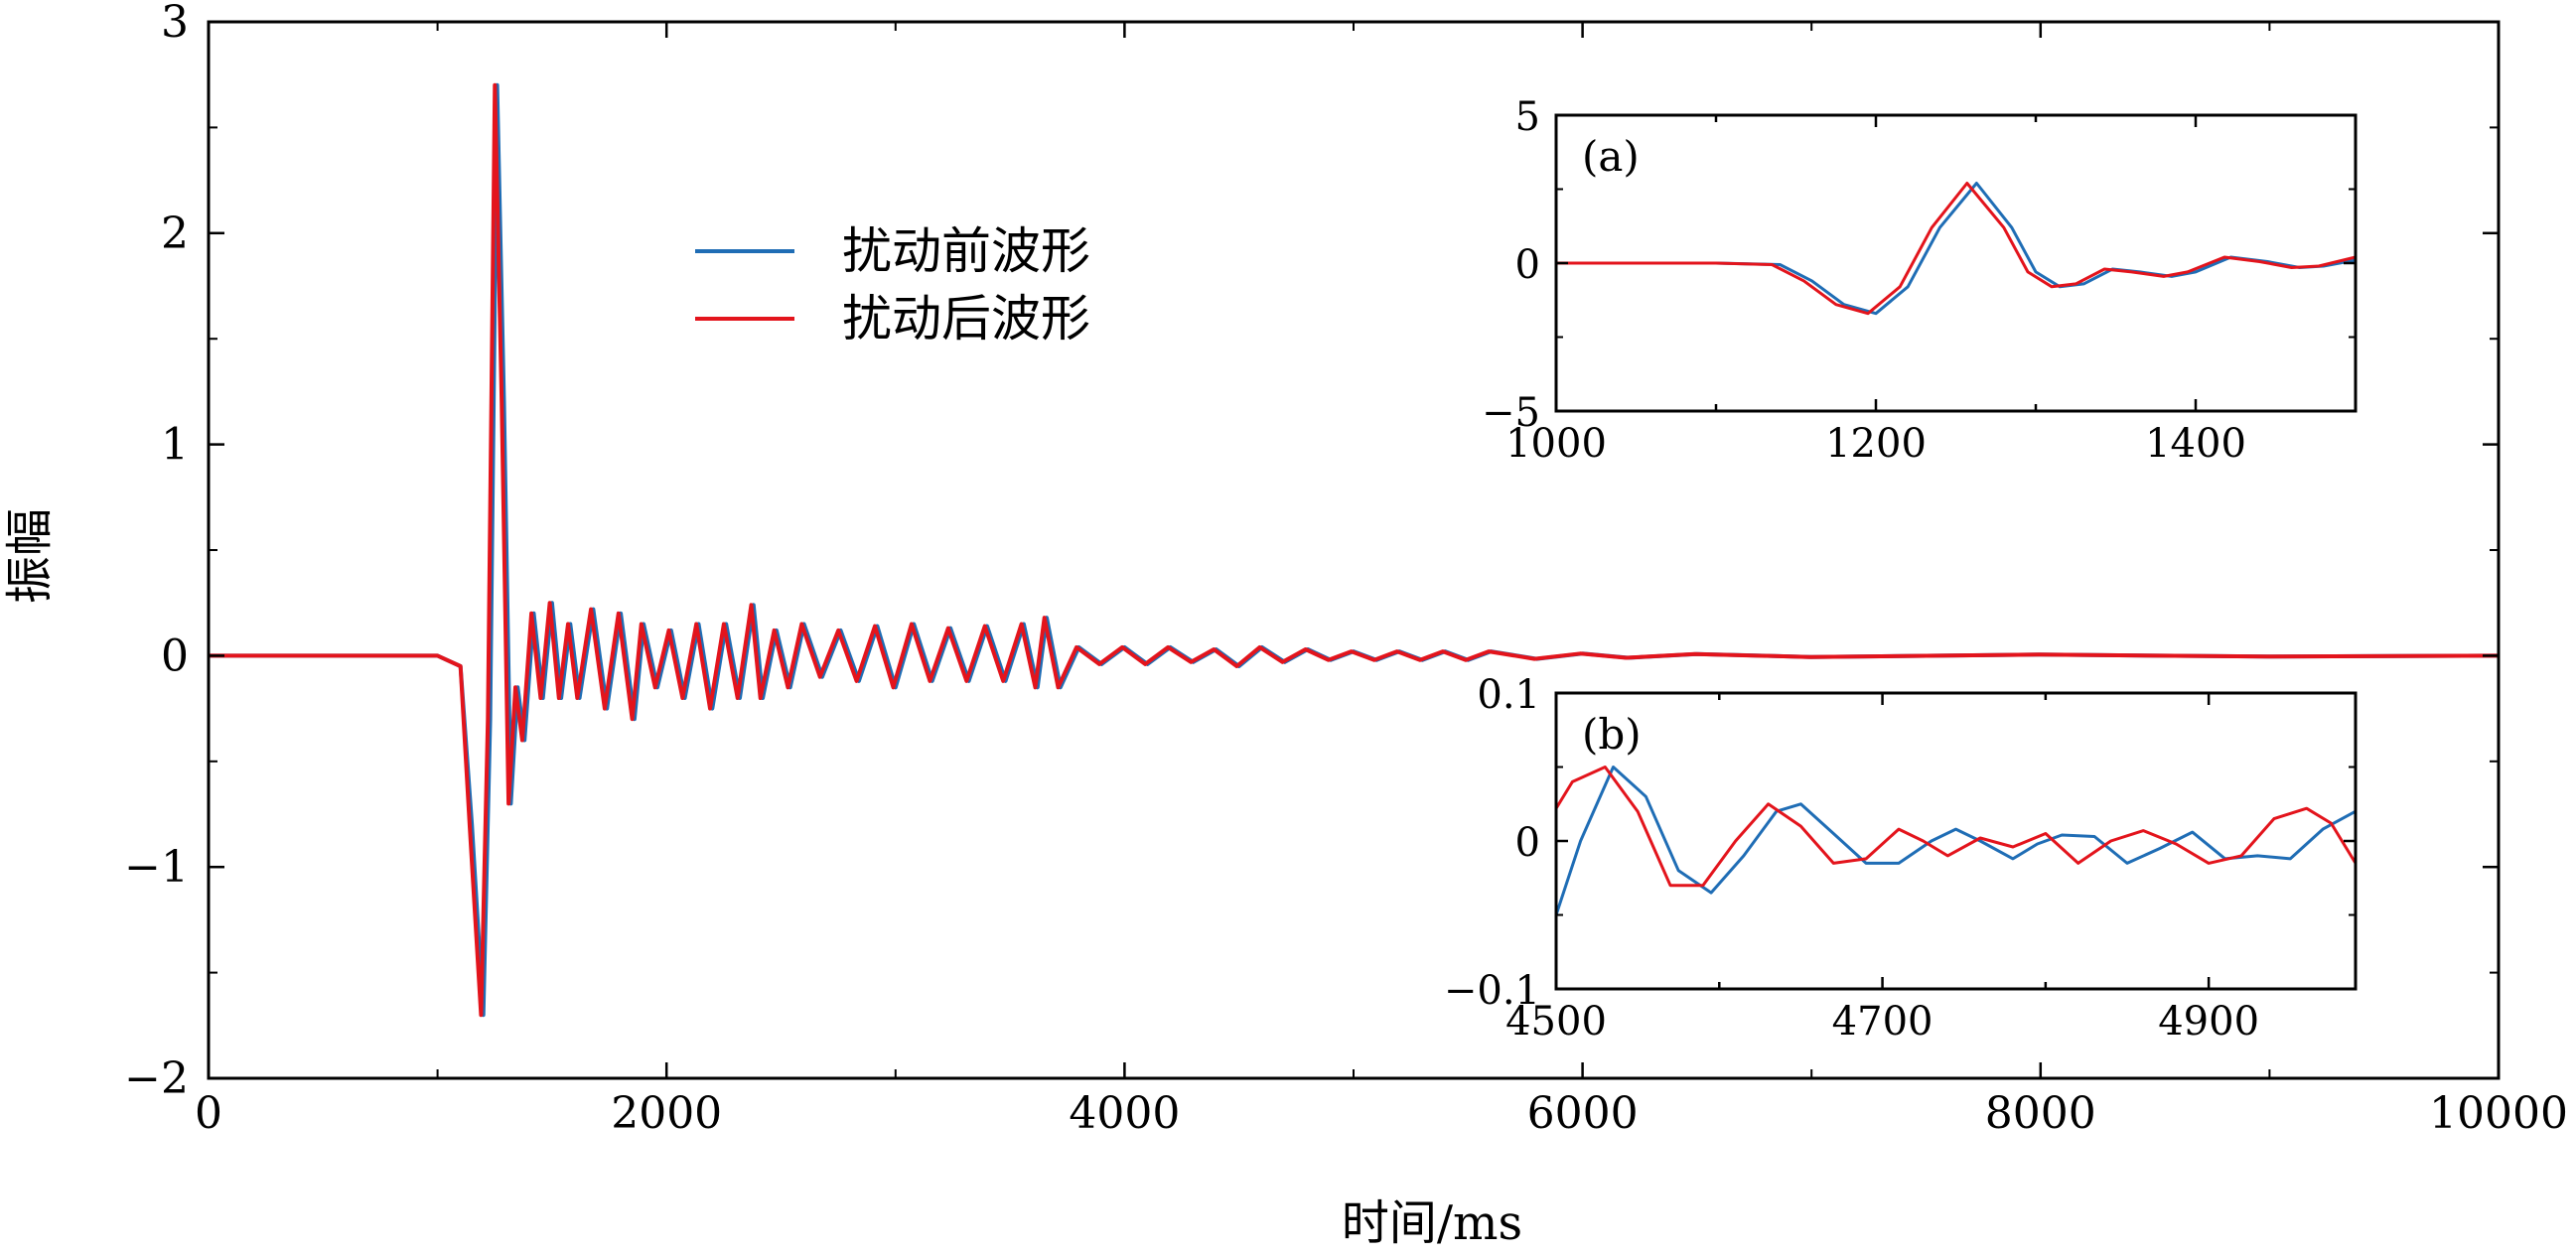  Describe the element at coordinates (1876, 444) in the screenshot. I see `inset-a-x-tick-label: 1200` at that location.